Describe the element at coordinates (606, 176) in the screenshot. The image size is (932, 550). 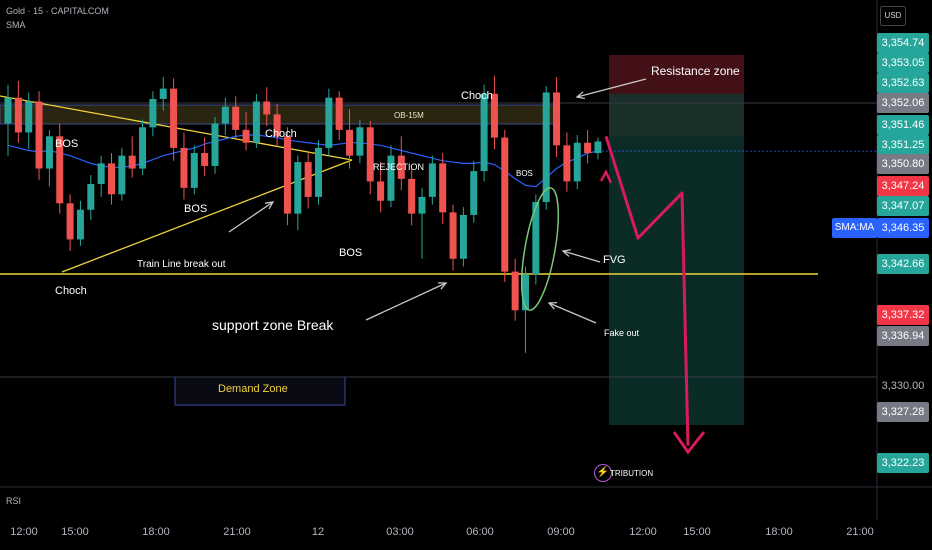
I see `projection-start` at that location.